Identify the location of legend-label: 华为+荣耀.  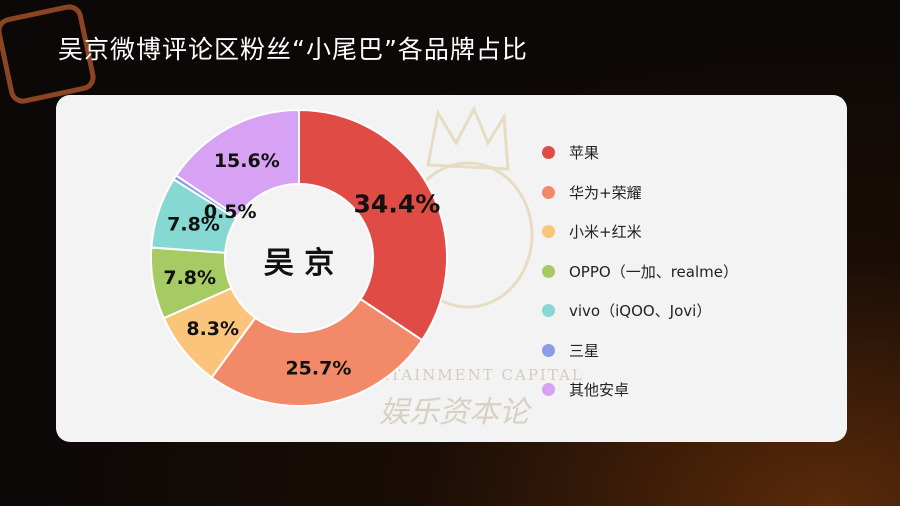
(605, 192).